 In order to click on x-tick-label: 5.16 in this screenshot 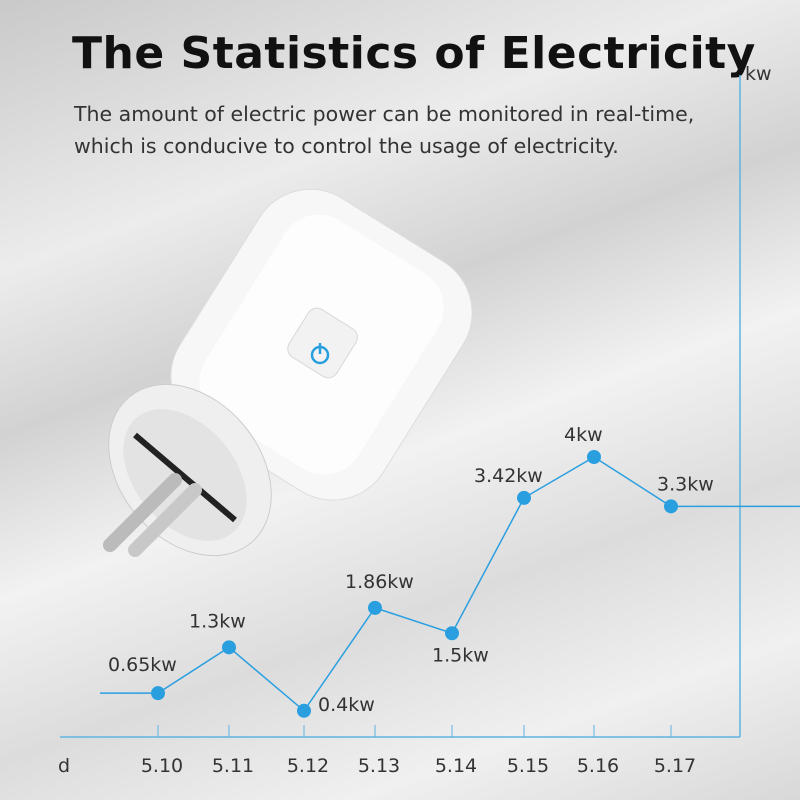, I will do `click(598, 766)`.